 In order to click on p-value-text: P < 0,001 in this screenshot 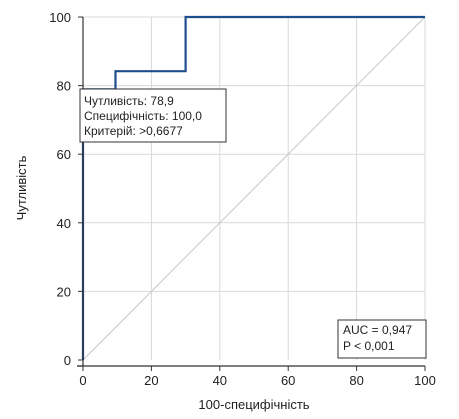, I will do `click(369, 346)`.